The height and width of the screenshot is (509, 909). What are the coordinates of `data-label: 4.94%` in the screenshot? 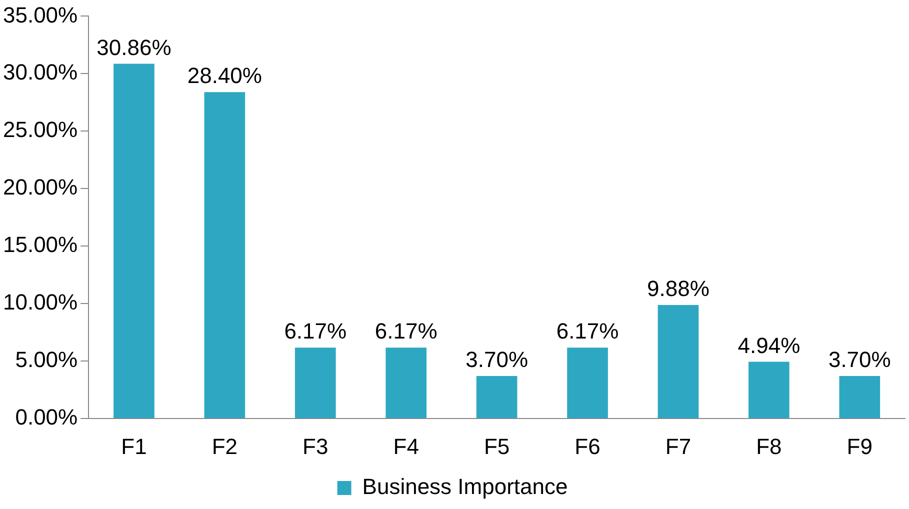 It's located at (769, 345).